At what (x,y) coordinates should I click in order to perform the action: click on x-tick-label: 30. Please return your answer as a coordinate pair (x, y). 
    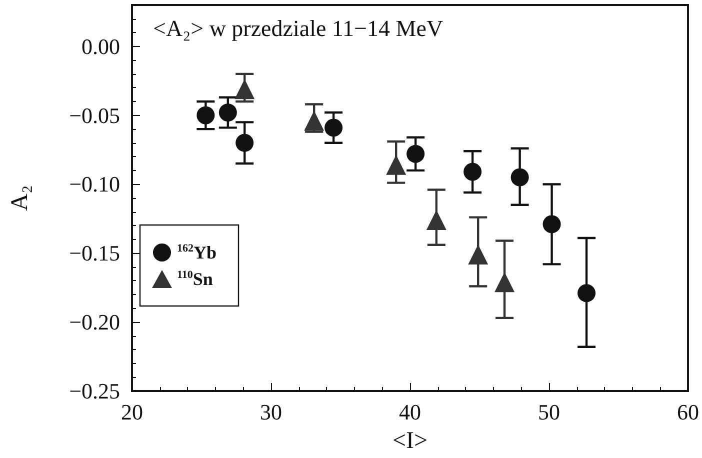
    Looking at the image, I should click on (271, 412).